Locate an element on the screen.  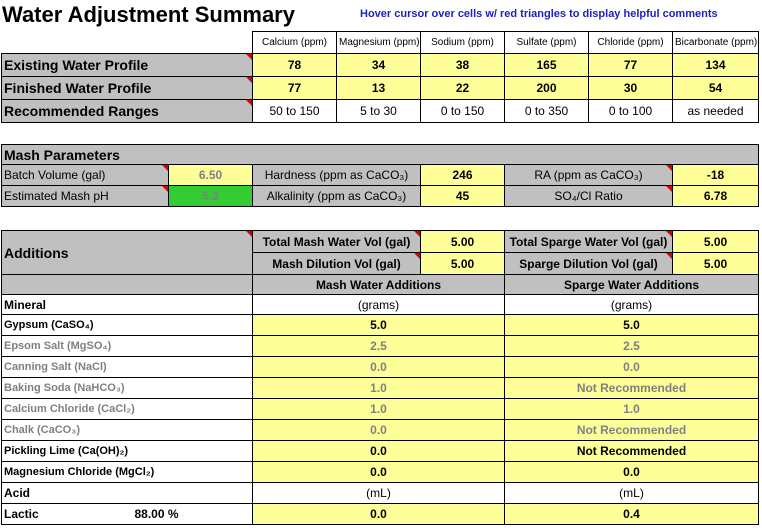
mineral-sparge-input: 2.5 is located at coordinates (631, 346).